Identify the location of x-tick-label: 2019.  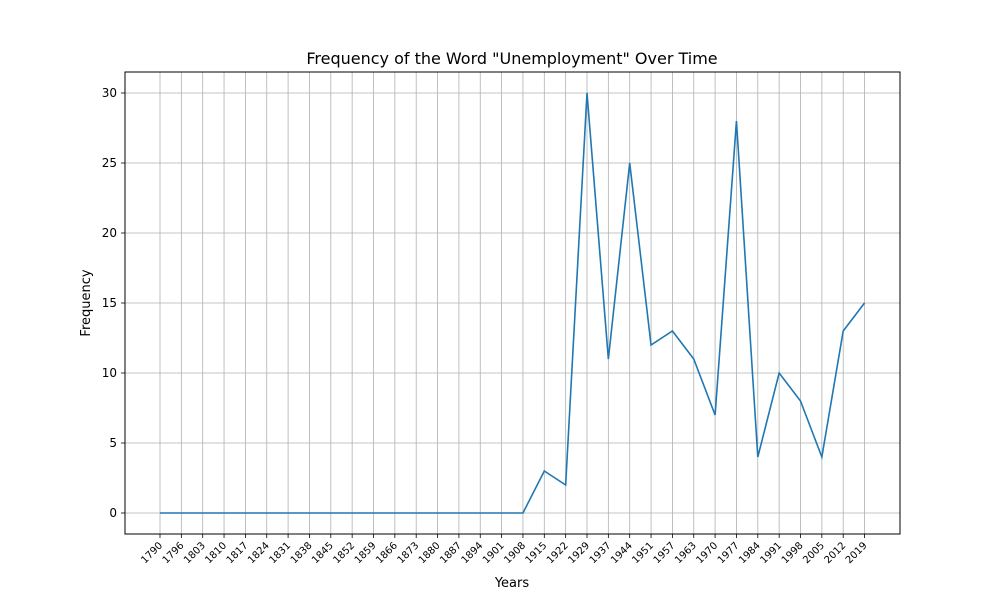
(857, 553).